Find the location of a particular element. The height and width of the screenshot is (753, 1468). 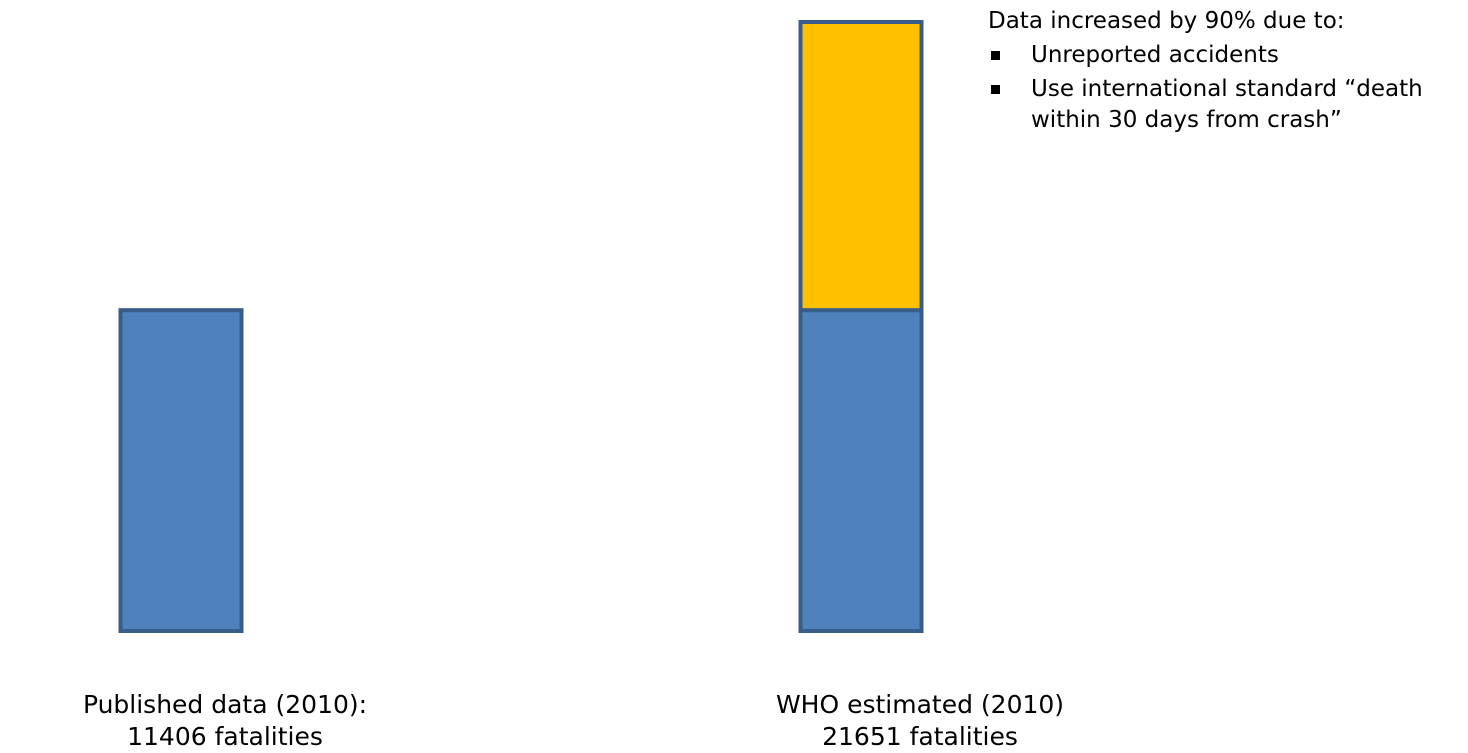

who-value-label: 21651 fatalities is located at coordinates (920, 736).